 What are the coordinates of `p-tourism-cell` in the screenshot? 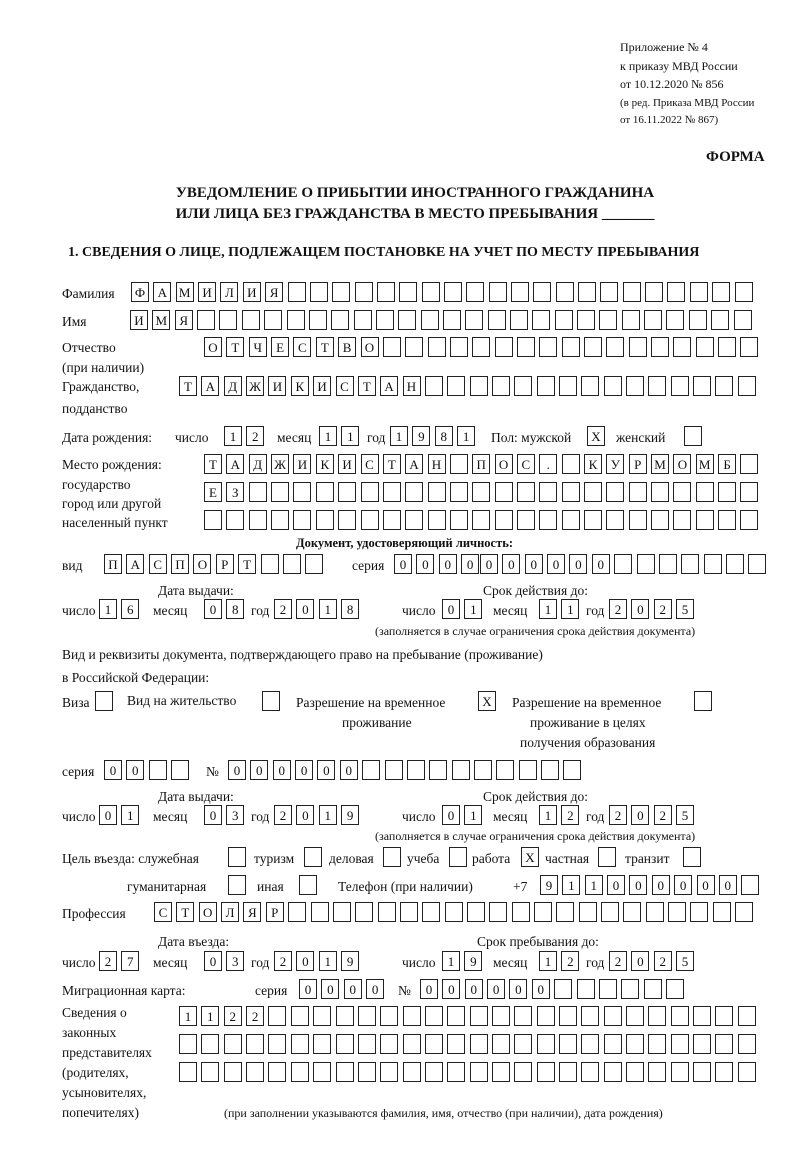 It's located at (313, 857).